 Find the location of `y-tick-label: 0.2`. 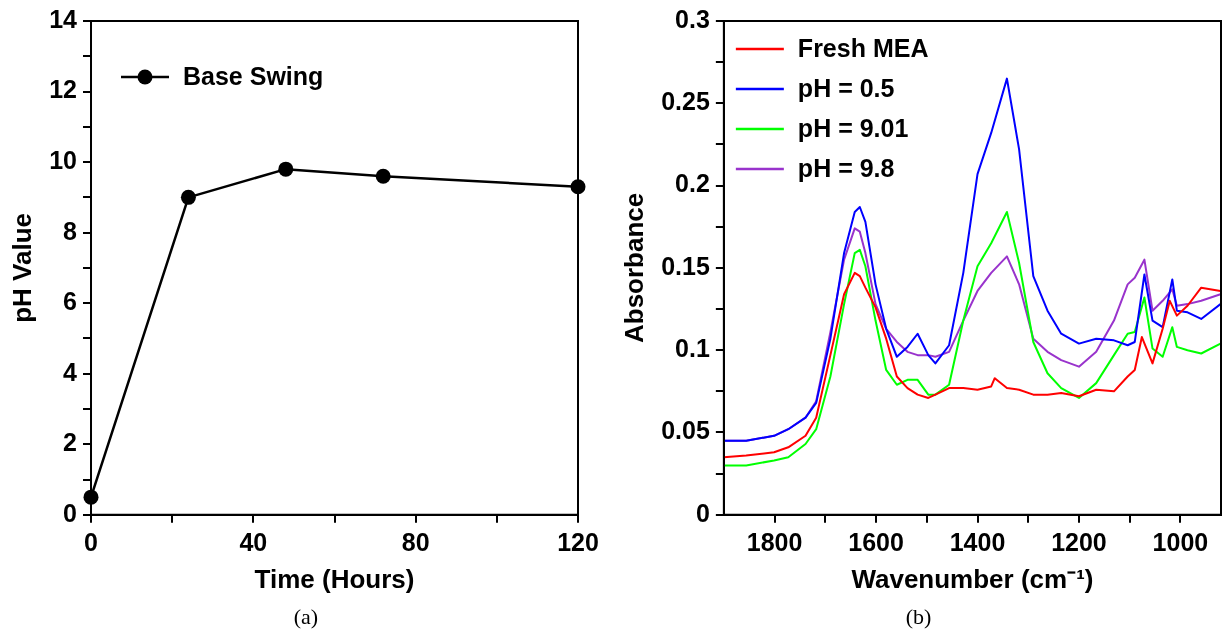

y-tick-label: 0.2 is located at coordinates (692, 183).